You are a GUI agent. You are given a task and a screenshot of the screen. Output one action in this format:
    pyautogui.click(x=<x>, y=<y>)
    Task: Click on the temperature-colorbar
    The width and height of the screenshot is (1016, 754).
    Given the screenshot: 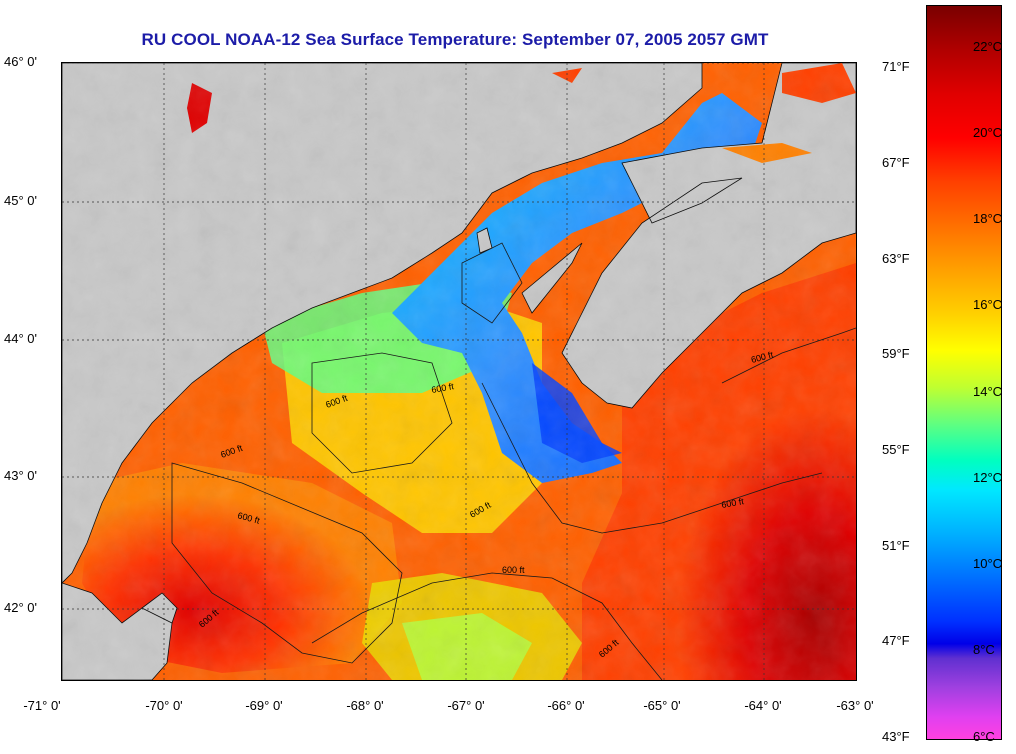 What is the action you would take?
    pyautogui.click(x=964, y=372)
    